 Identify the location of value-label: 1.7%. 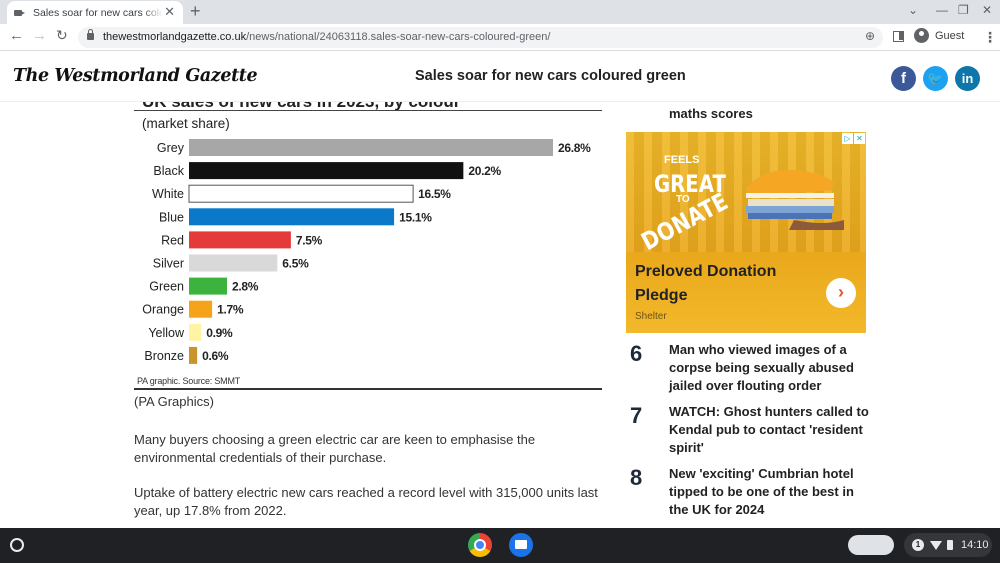
(230, 310).